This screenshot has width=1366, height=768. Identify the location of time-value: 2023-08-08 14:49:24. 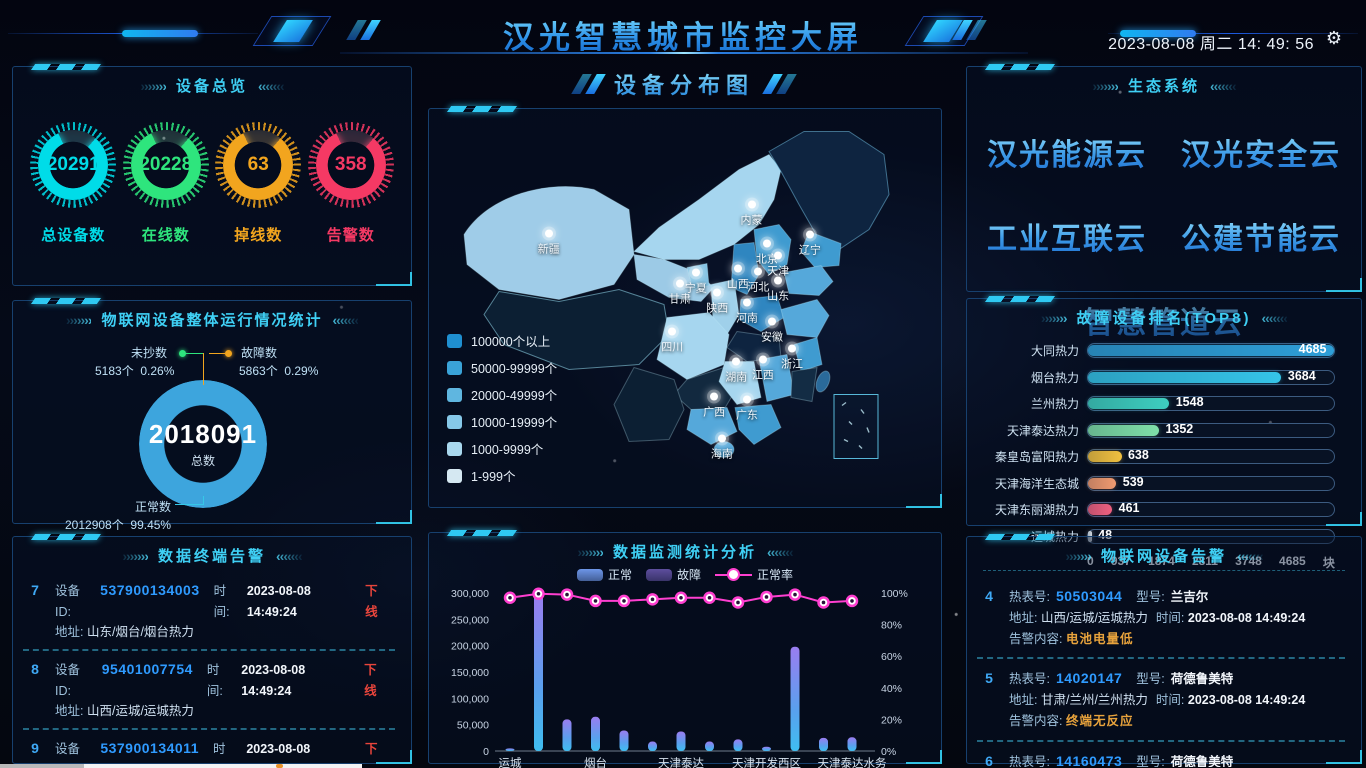
(278, 748).